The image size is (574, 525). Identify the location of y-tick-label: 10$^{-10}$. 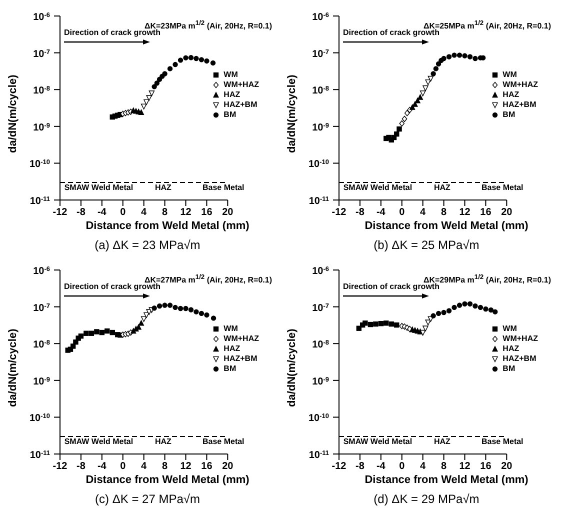
(39, 418).